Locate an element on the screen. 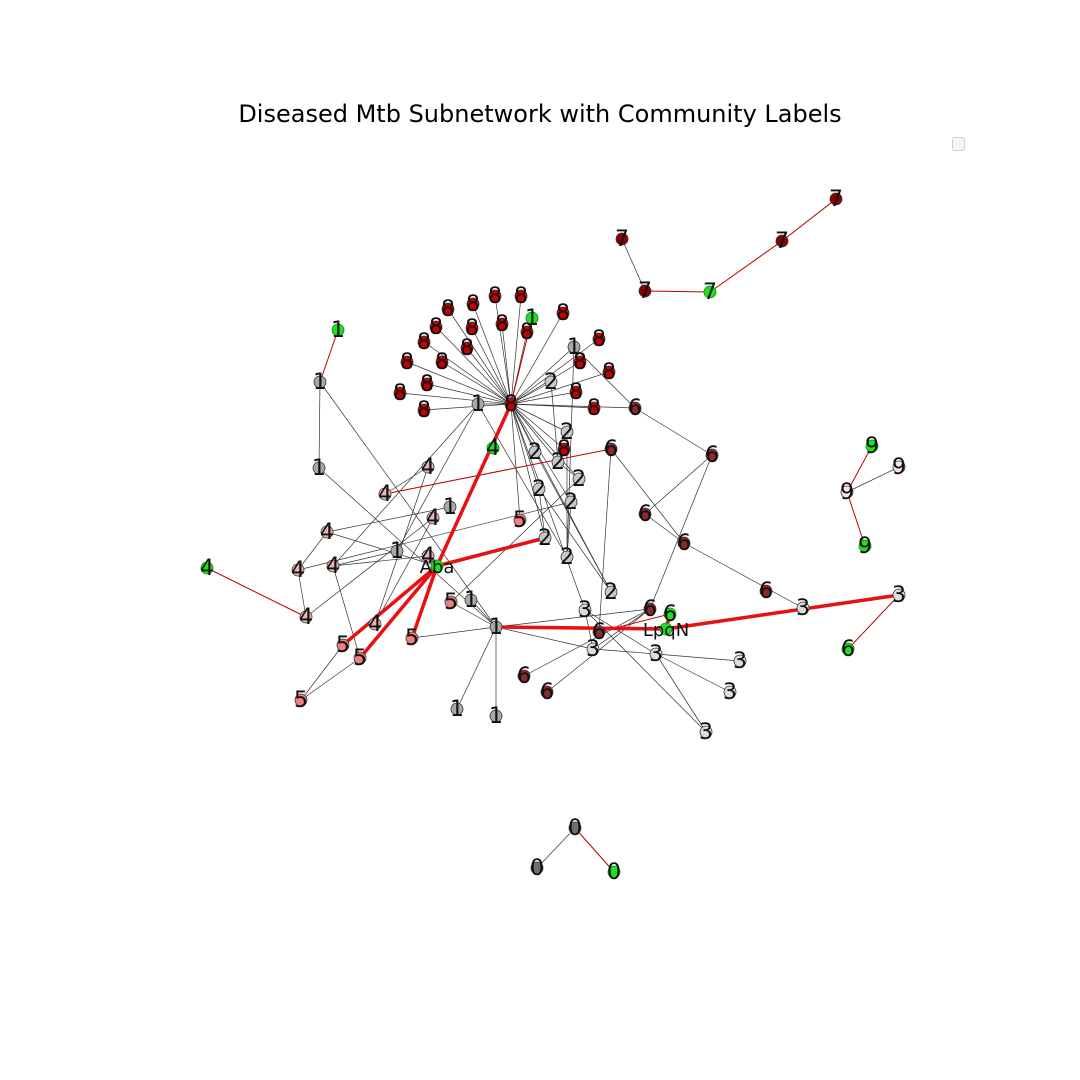  node-n6e: 6 is located at coordinates (684, 543).